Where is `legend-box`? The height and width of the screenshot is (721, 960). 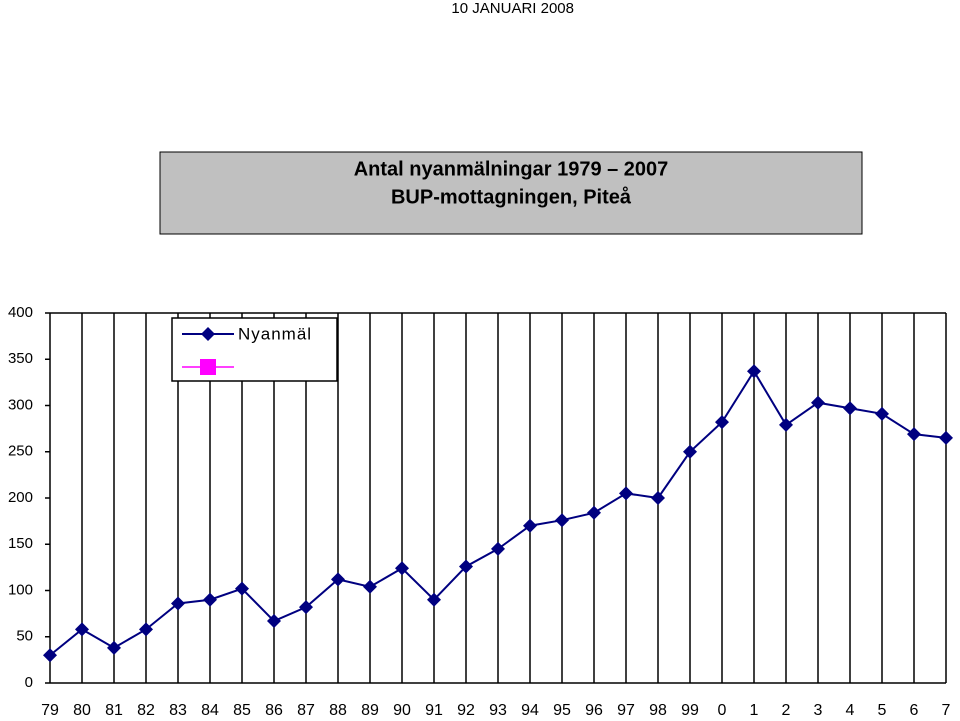
legend-box is located at coordinates (254, 349).